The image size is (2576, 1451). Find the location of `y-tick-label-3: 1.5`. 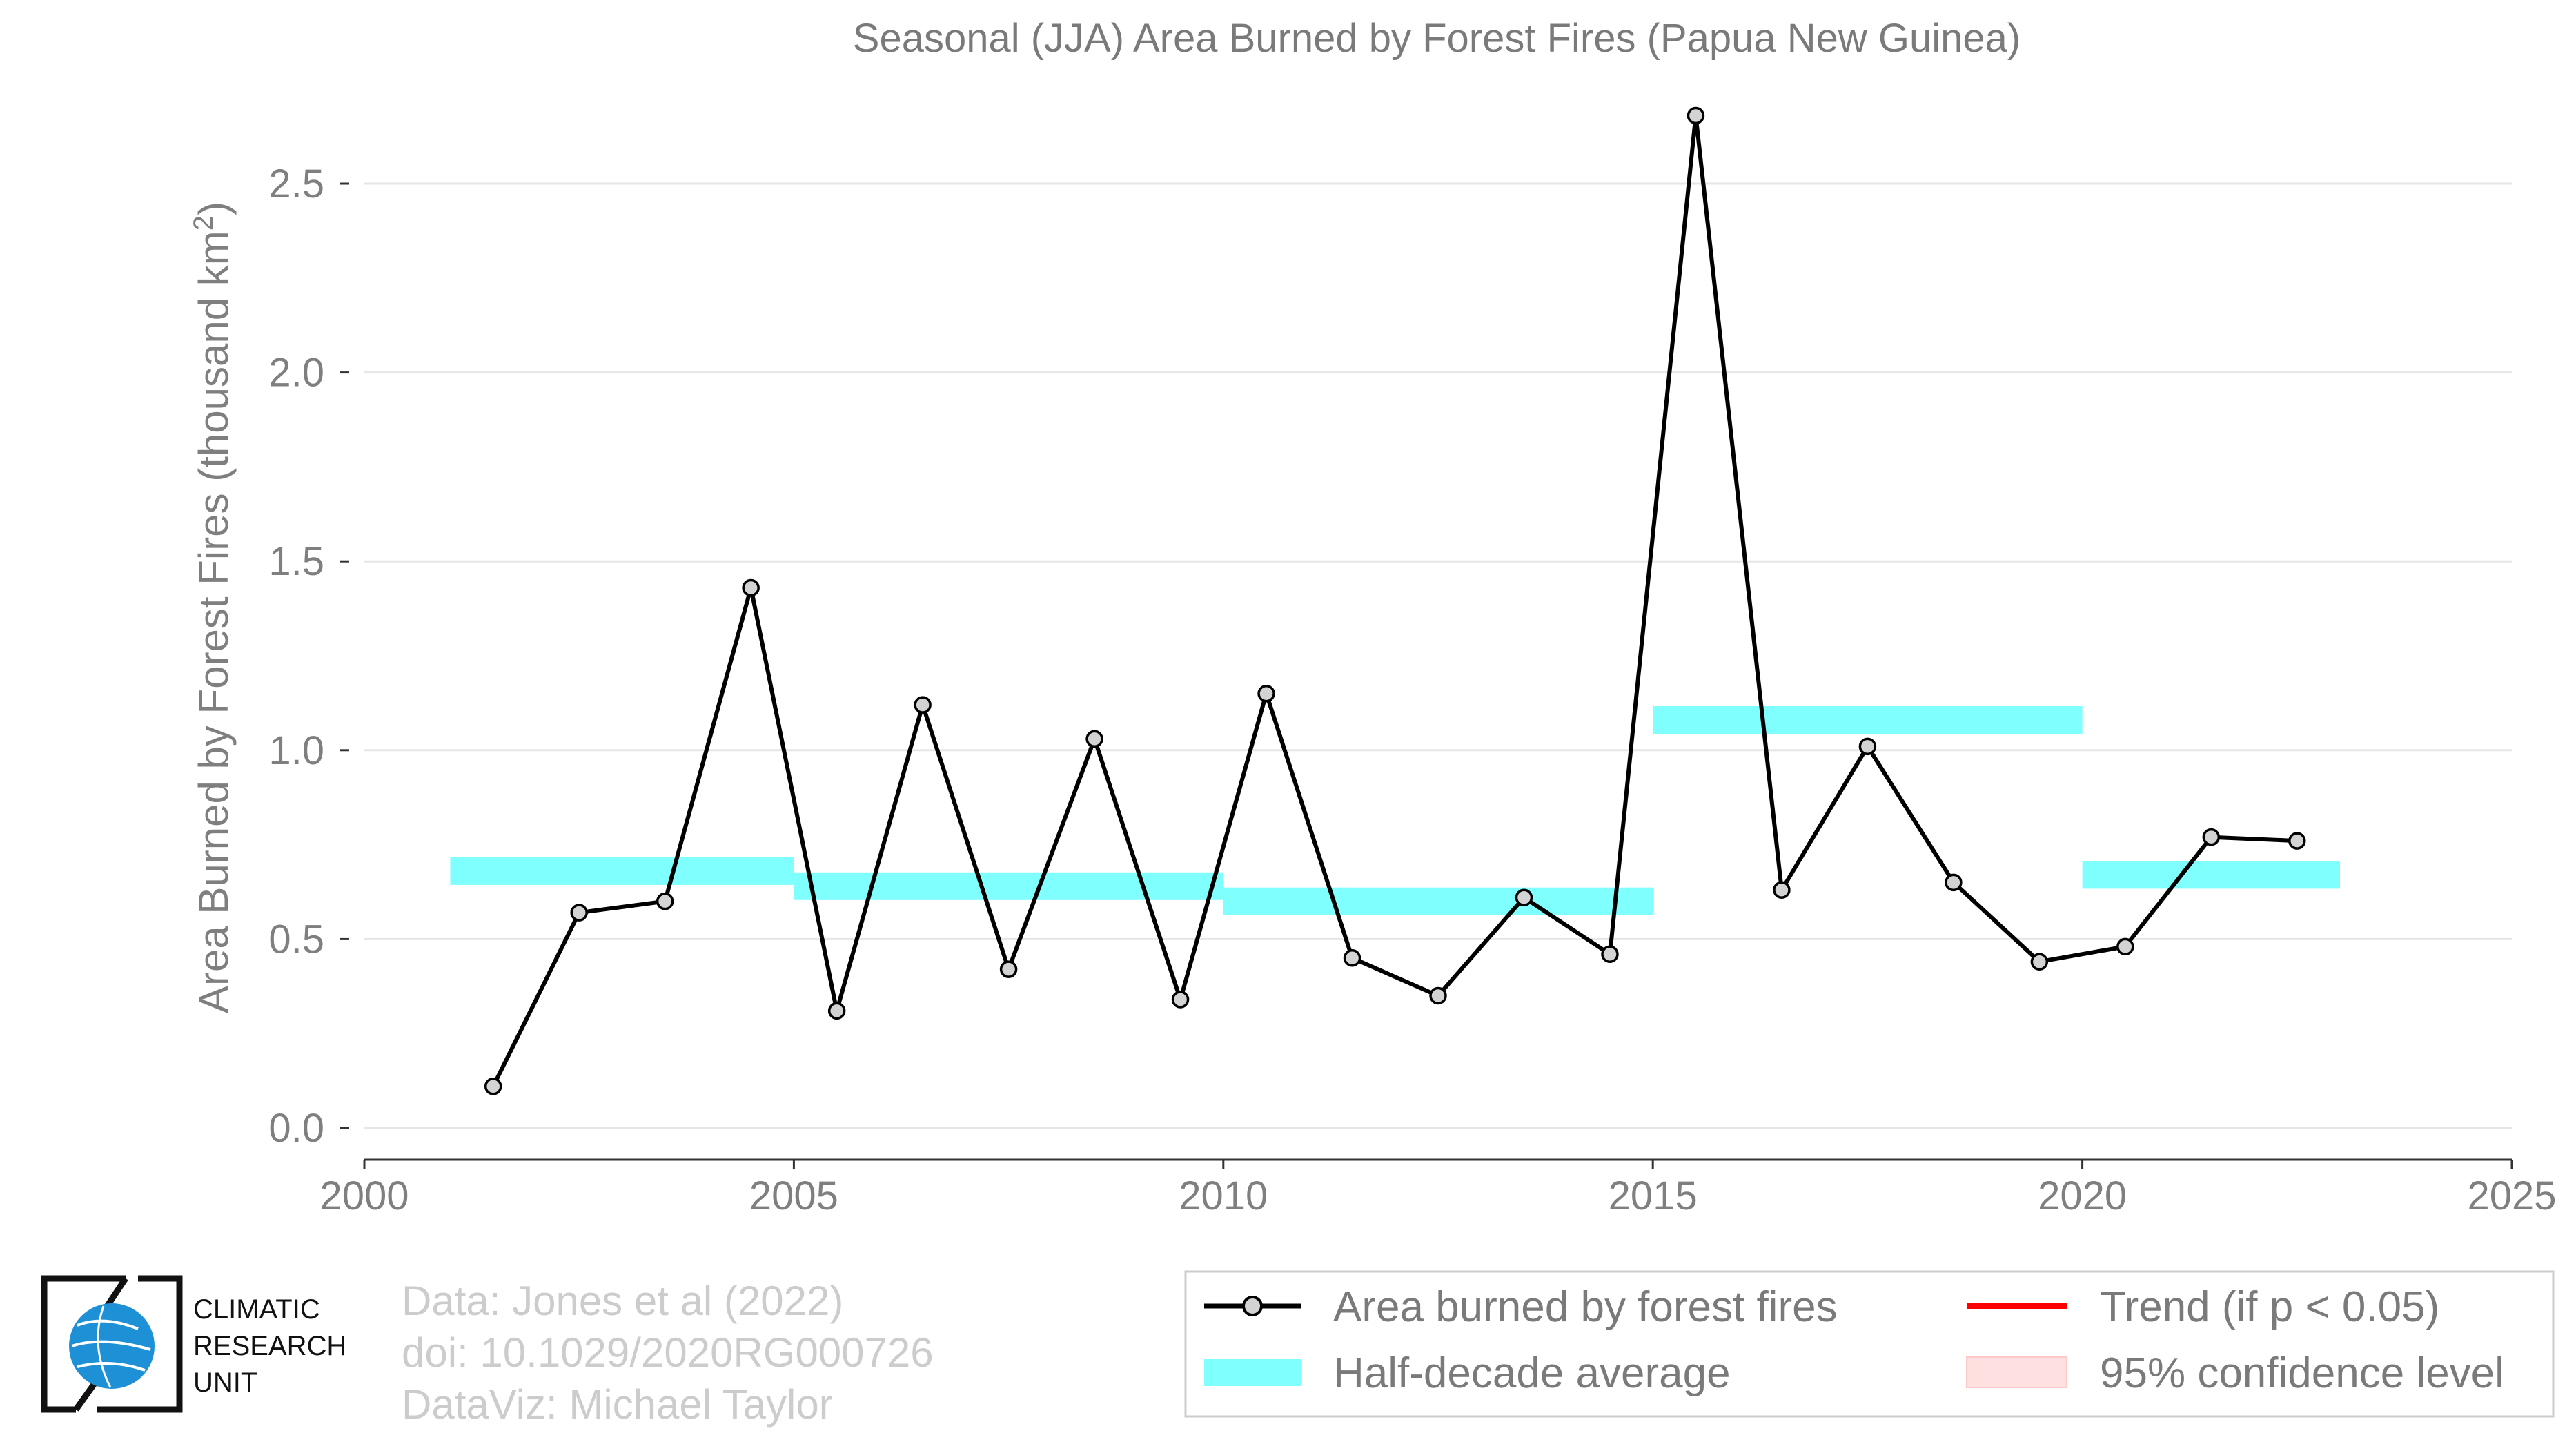

y-tick-label-3: 1.5 is located at coordinates (296, 561).